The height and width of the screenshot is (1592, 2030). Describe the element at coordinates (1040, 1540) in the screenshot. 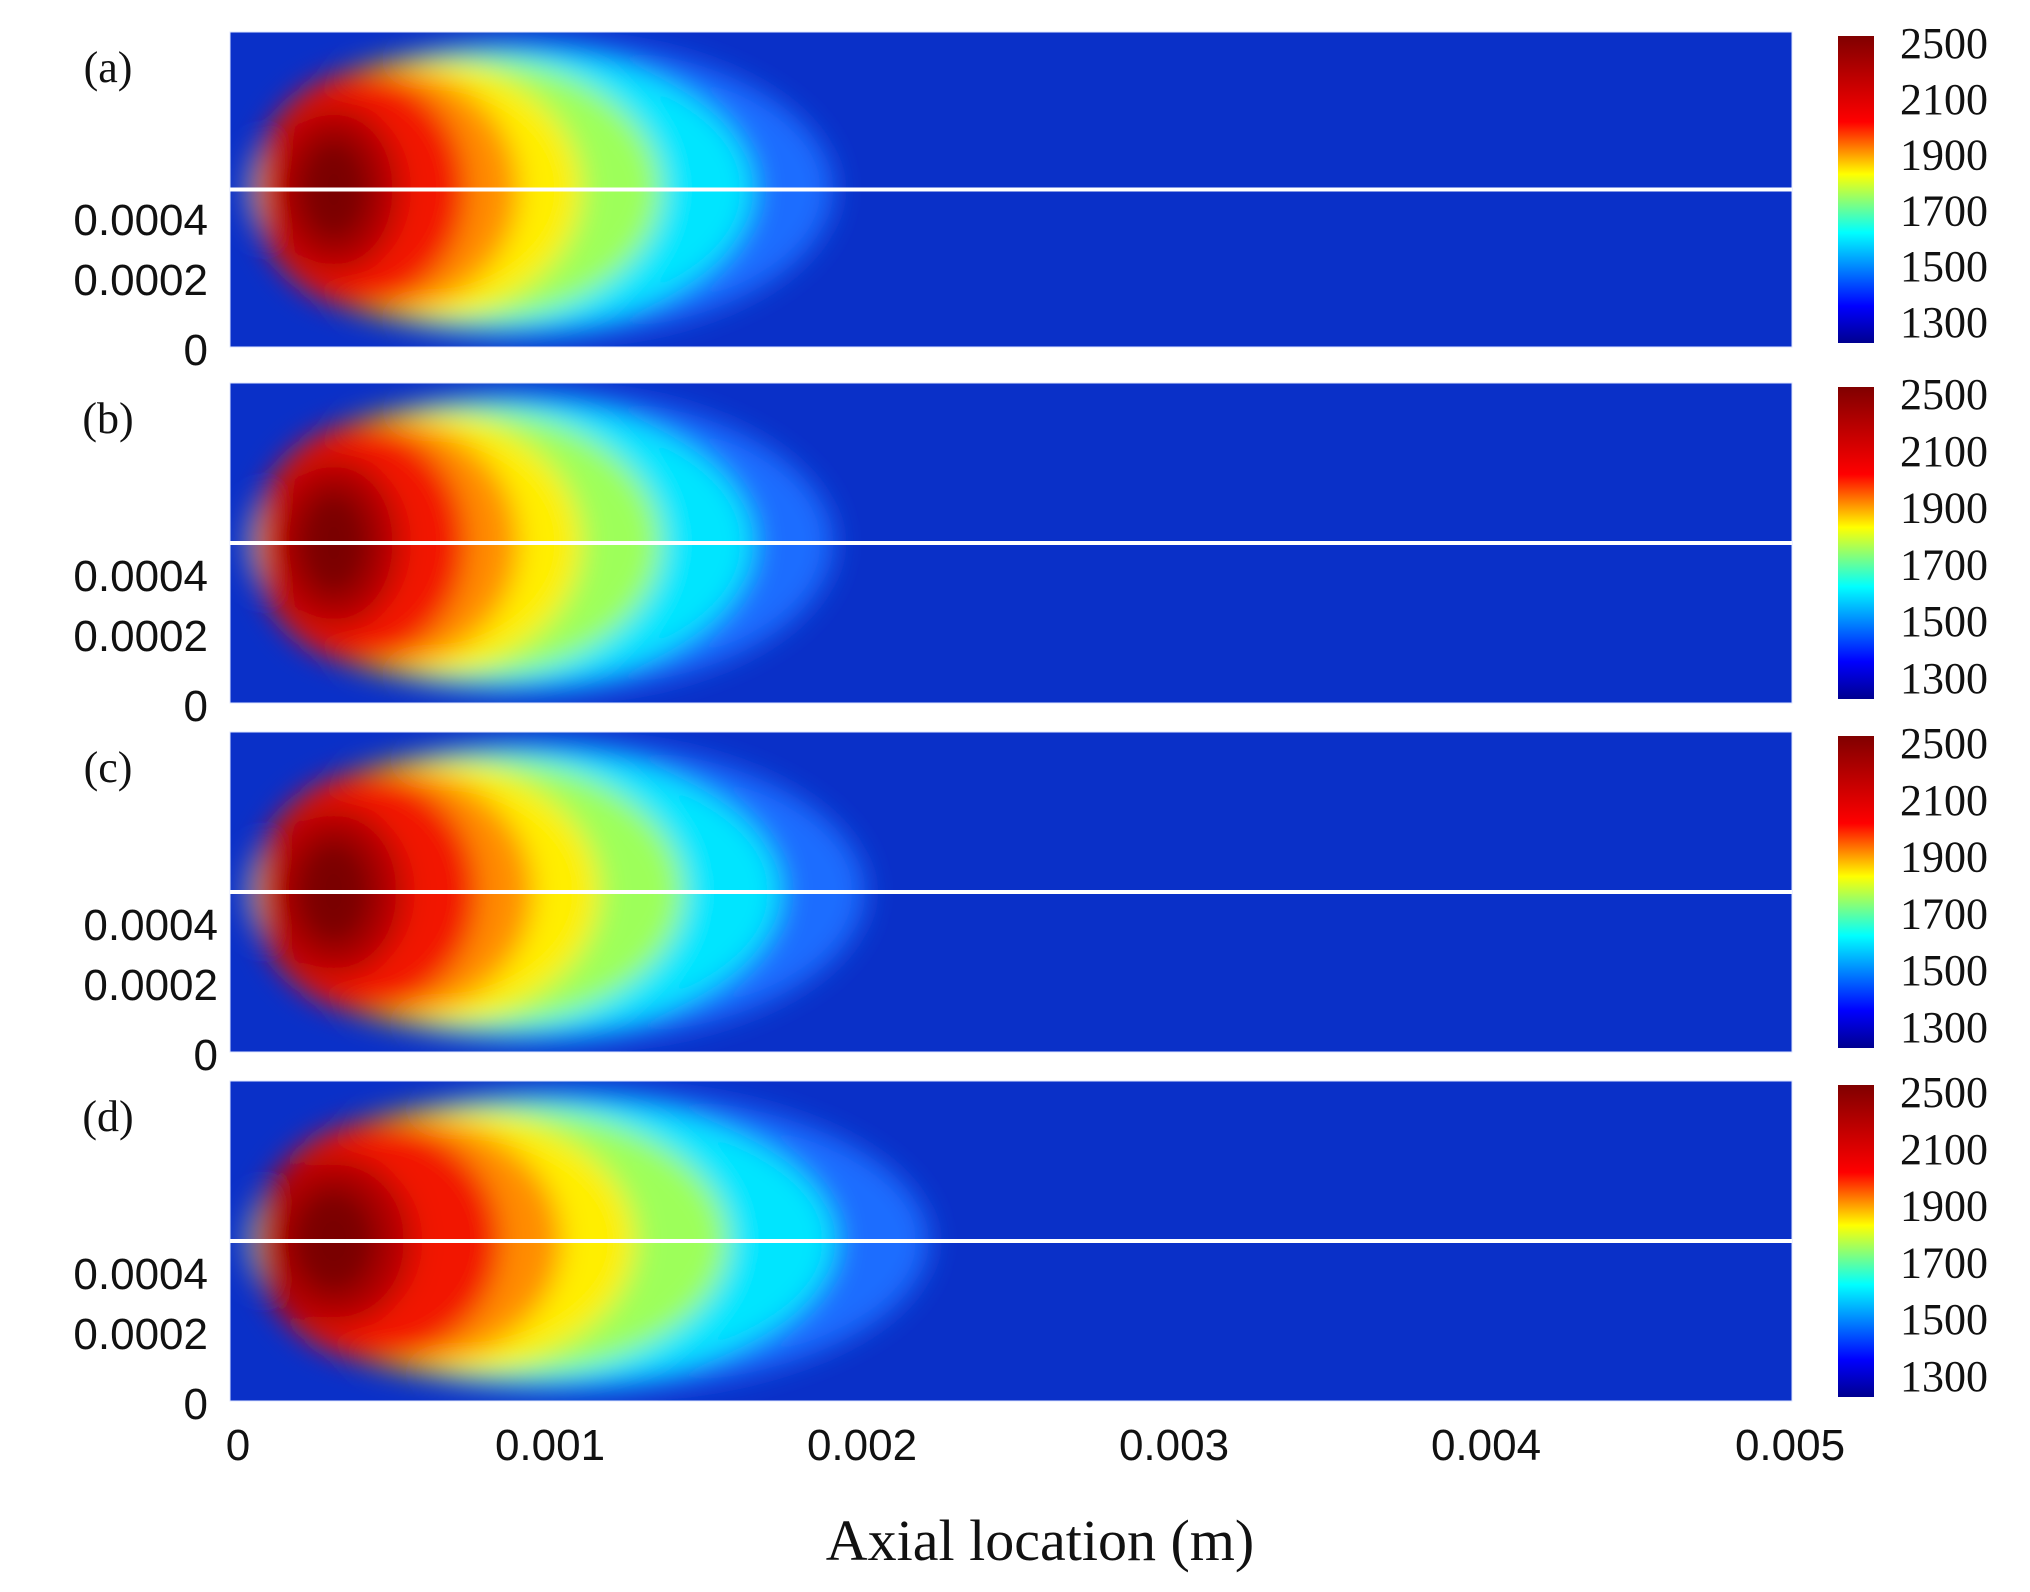

I see `x-axis-label: Axial location (m)` at that location.